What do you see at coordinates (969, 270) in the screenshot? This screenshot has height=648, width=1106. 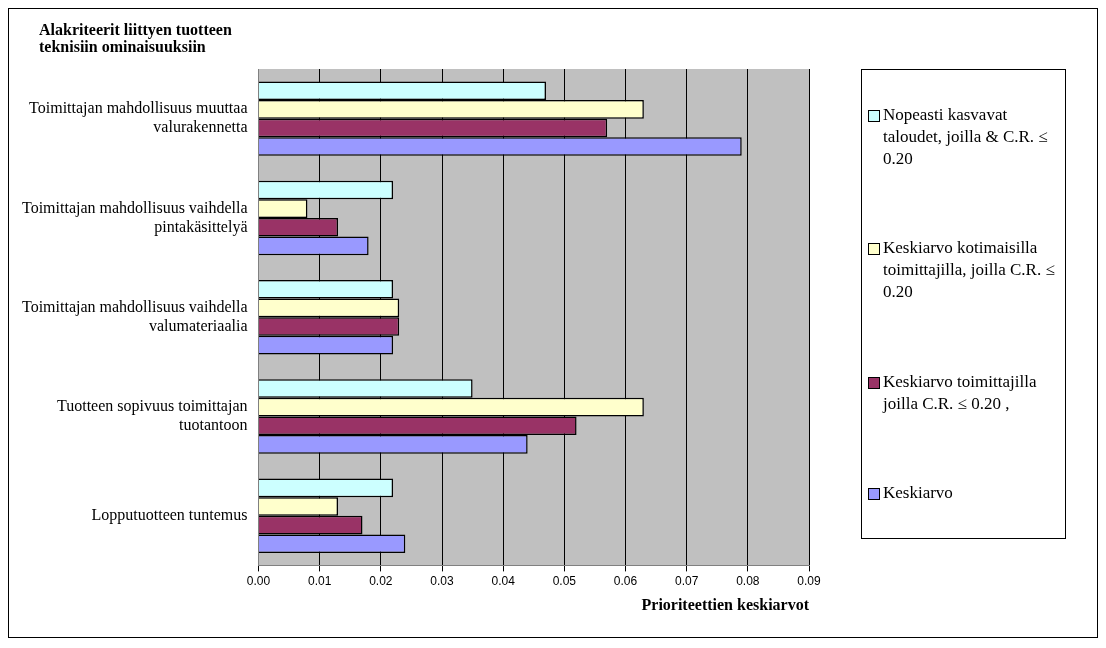 I see `legend-label: Keskiarvo kotimaisilla toimittajilla, joilla C.R. ≤ 0.20` at bounding box center [969, 270].